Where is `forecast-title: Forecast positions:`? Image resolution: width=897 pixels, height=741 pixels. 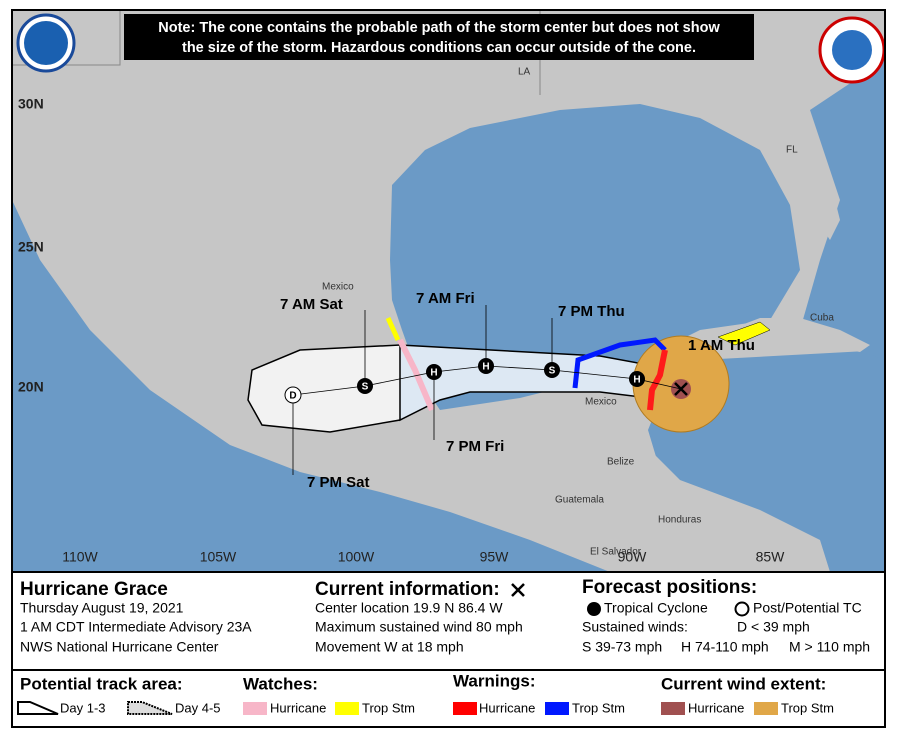 forecast-title: Forecast positions: is located at coordinates (669, 587).